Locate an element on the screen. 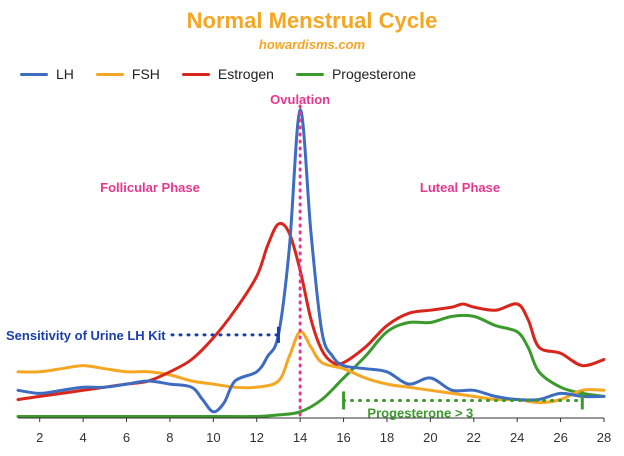 Image resolution: width=624 pixels, height=456 pixels. legend-item-lh: LH is located at coordinates (47, 74).